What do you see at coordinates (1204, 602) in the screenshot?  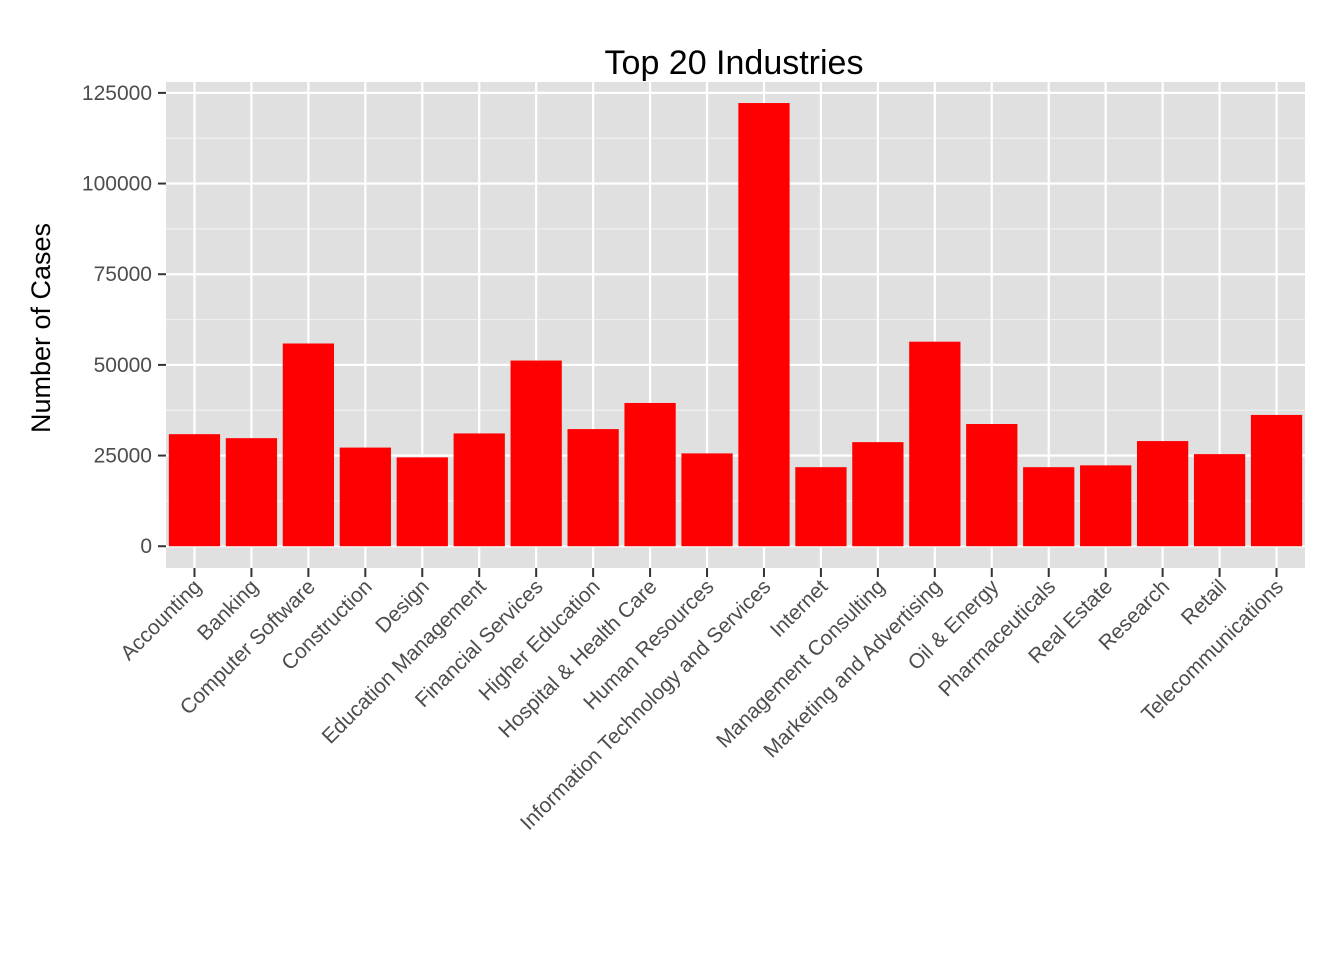 I see `x-tick-label: Retail` at bounding box center [1204, 602].